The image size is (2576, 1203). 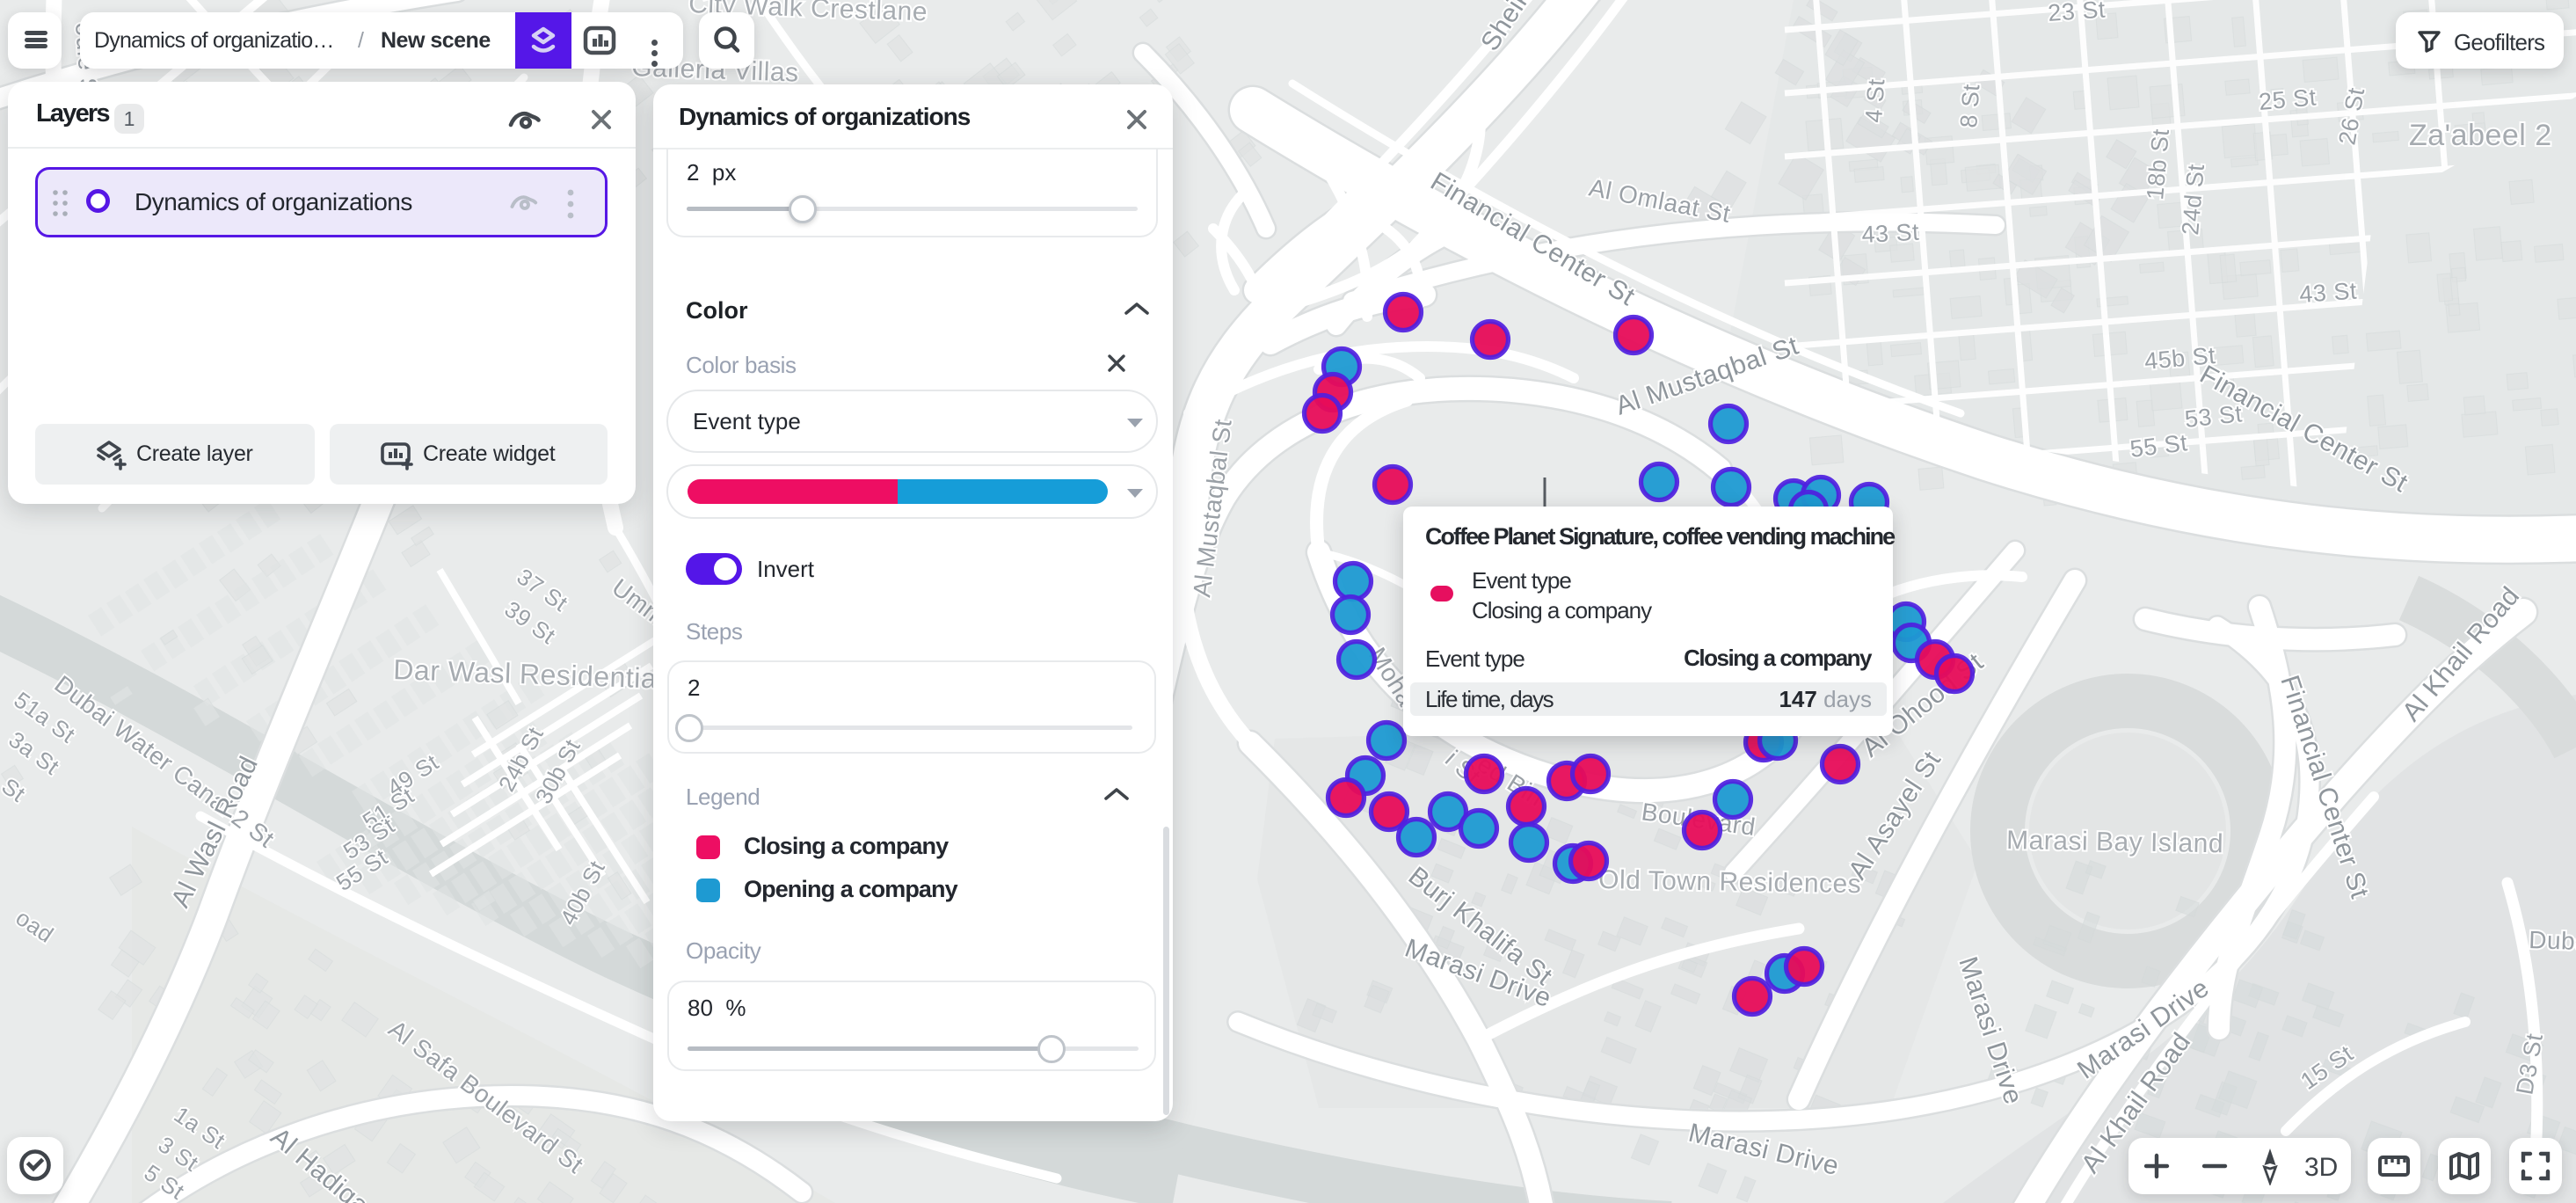 What do you see at coordinates (1874, 100) in the screenshot?
I see `svg-text: 4 St` at bounding box center [1874, 100].